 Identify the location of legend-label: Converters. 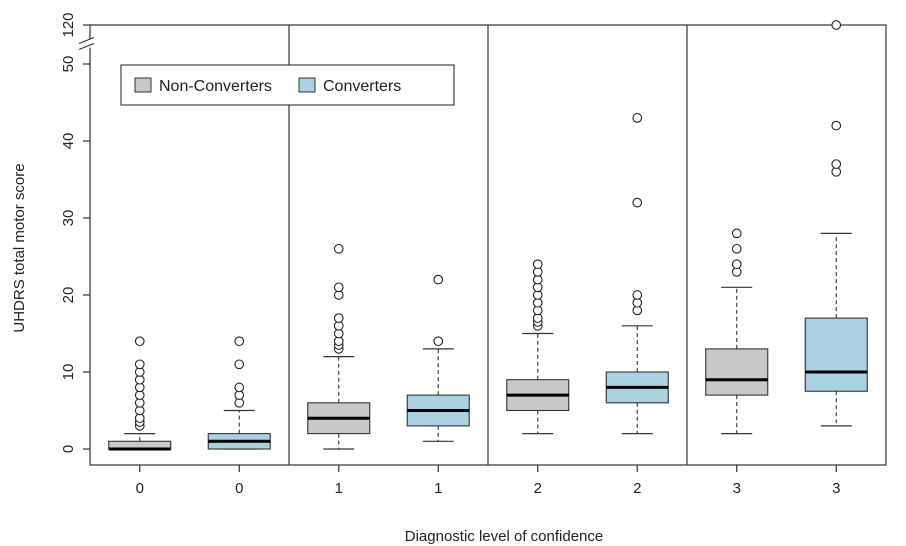
(362, 86).